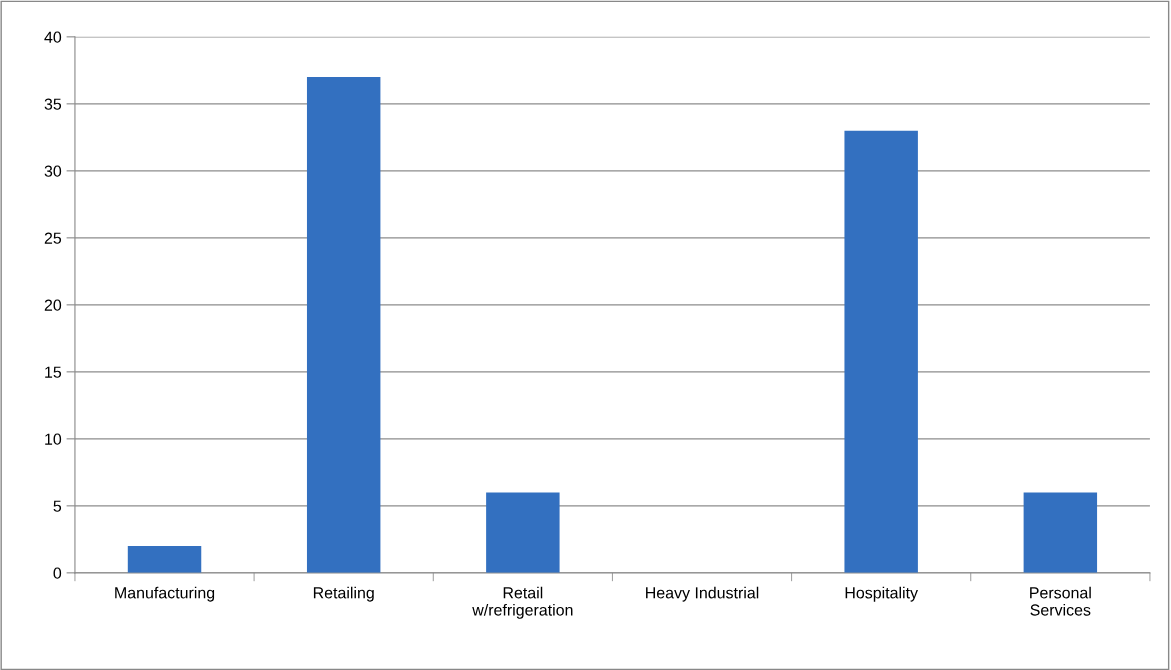 The height and width of the screenshot is (670, 1171). I want to click on y-tick-label: 15, so click(53, 372).